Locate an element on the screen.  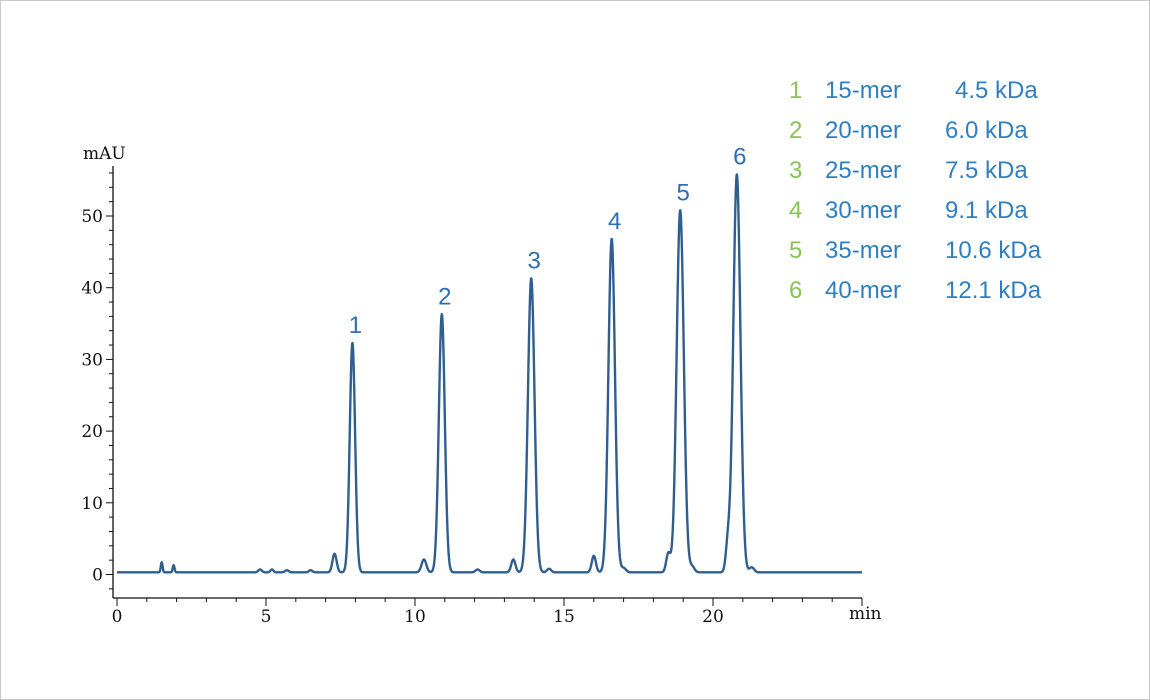
legend-oligo-length: 30-mer is located at coordinates (863, 210).